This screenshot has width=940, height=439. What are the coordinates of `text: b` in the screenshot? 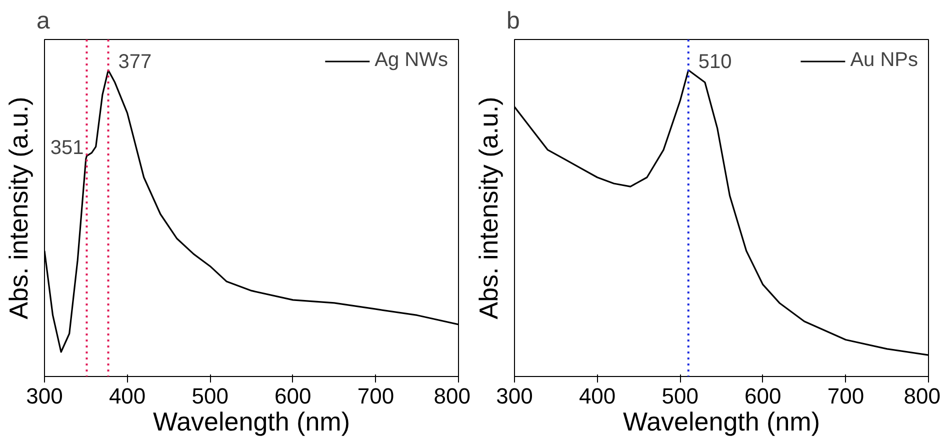 It's located at (513, 21).